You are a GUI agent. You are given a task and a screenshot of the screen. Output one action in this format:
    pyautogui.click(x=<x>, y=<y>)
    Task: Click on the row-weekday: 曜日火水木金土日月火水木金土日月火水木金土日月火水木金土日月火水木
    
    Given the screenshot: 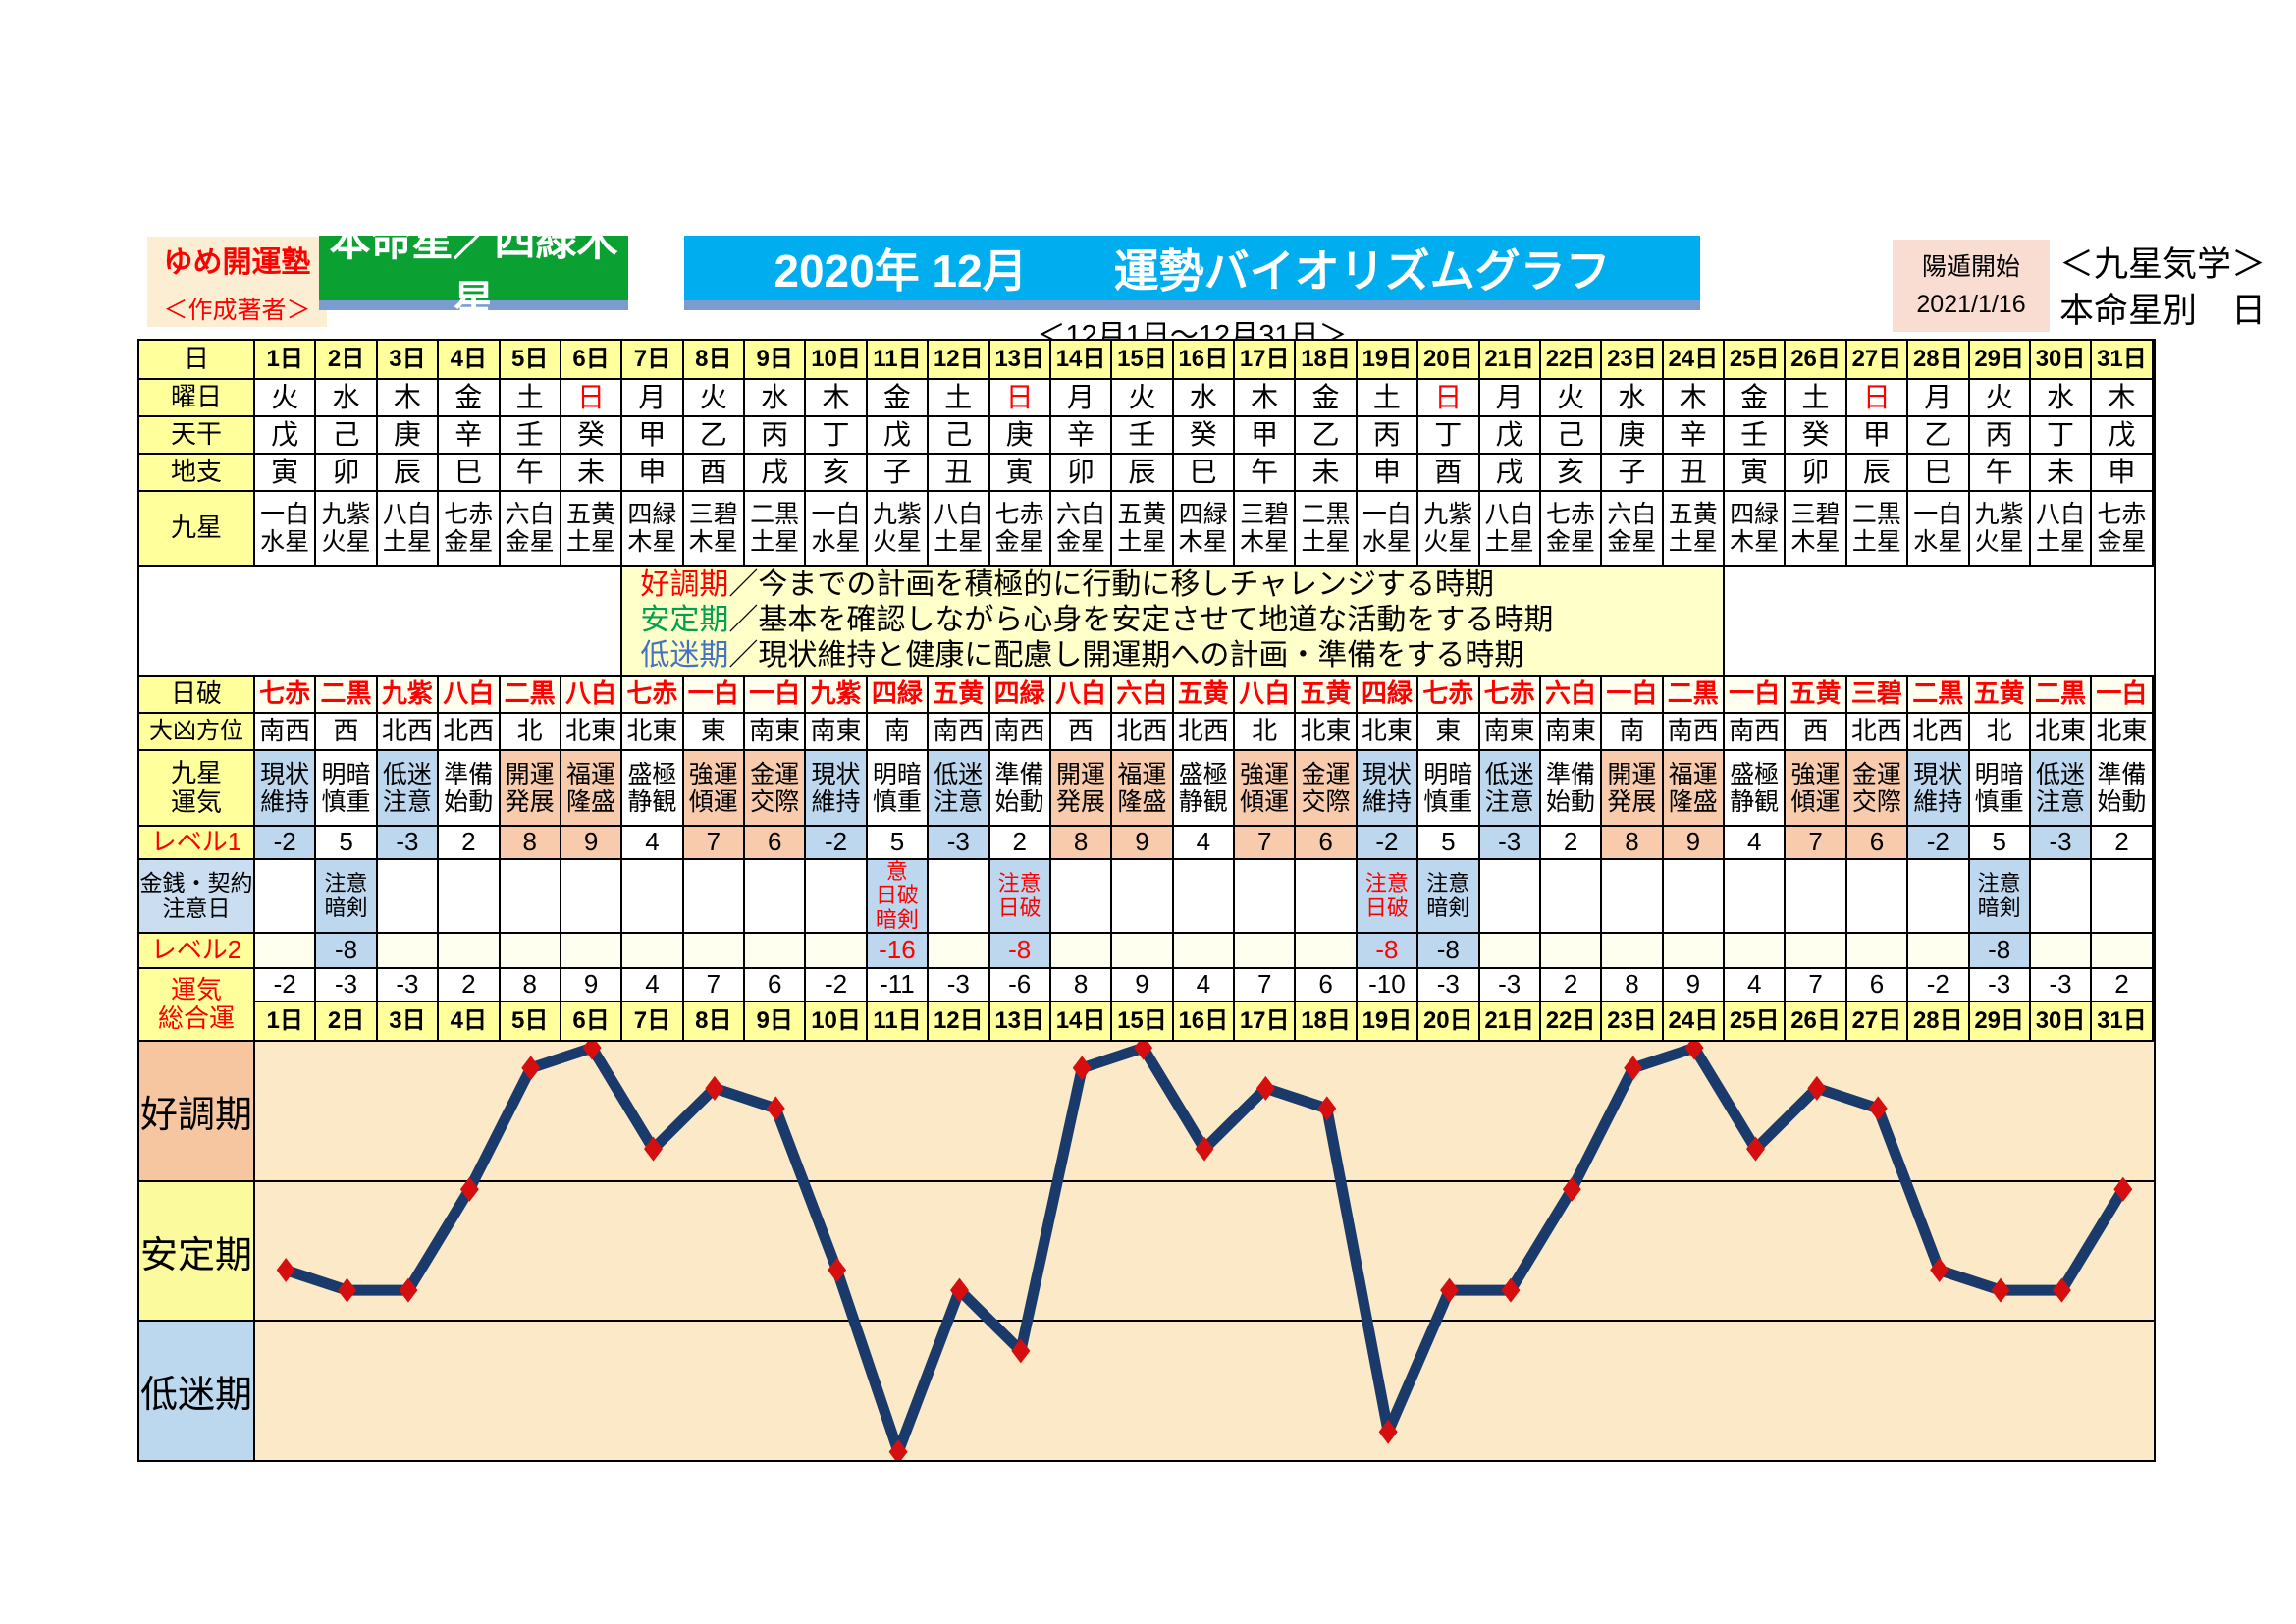 What is the action you would take?
    pyautogui.click(x=1146, y=398)
    